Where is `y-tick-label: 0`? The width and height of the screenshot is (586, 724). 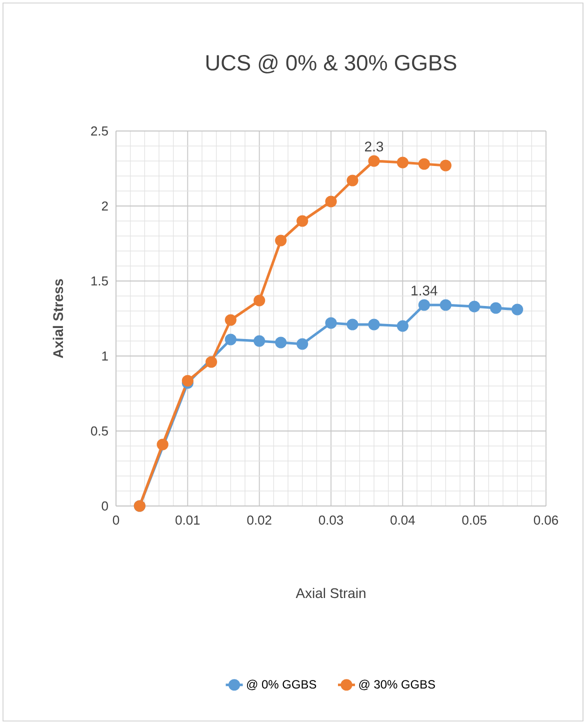
y-tick-label: 0 is located at coordinates (105, 506).